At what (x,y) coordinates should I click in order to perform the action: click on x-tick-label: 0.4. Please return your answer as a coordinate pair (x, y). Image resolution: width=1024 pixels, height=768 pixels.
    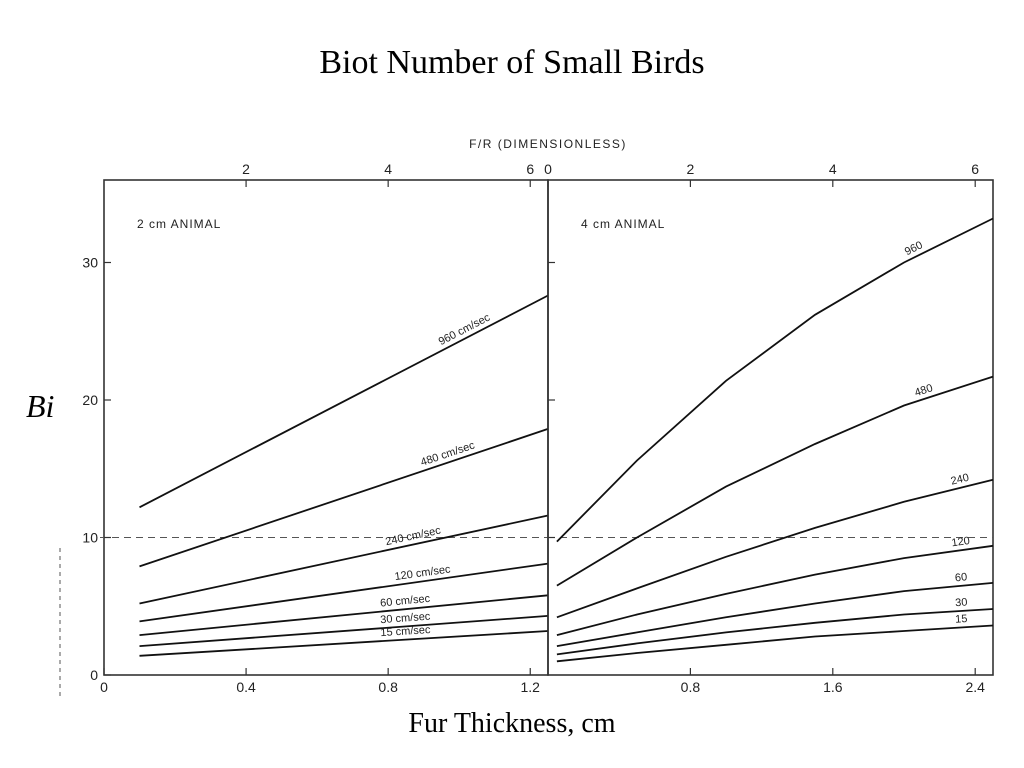
    Looking at the image, I should click on (246, 687).